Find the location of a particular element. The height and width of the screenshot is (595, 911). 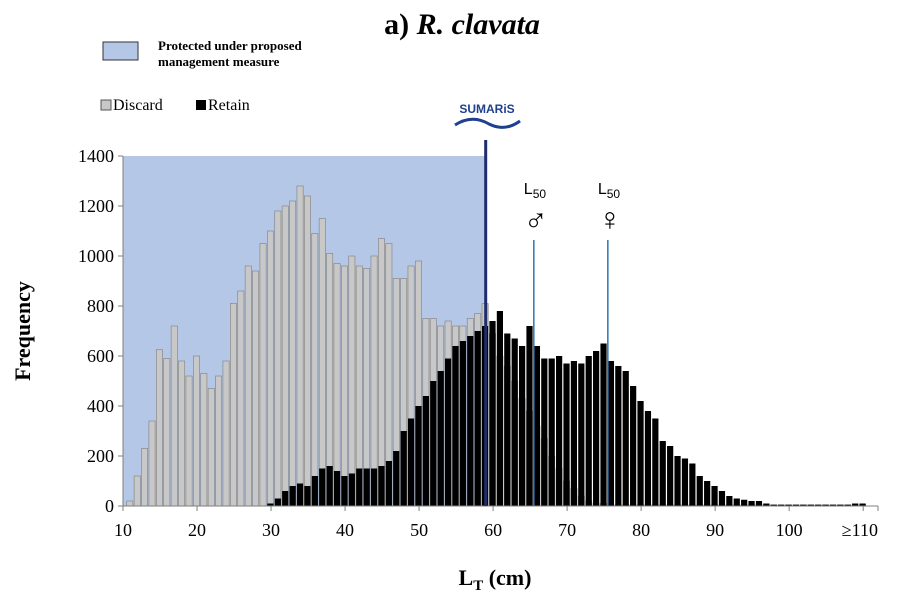

female-symbol-icon: ♀ is located at coordinates (610, 219).